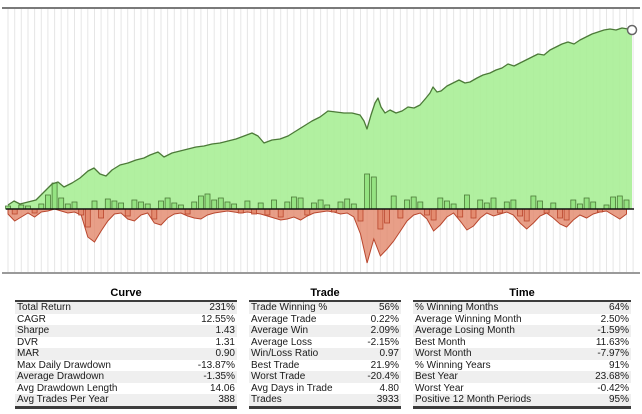  Describe the element at coordinates (388, 307) in the screenshot. I see `stat-value: 56%` at that location.